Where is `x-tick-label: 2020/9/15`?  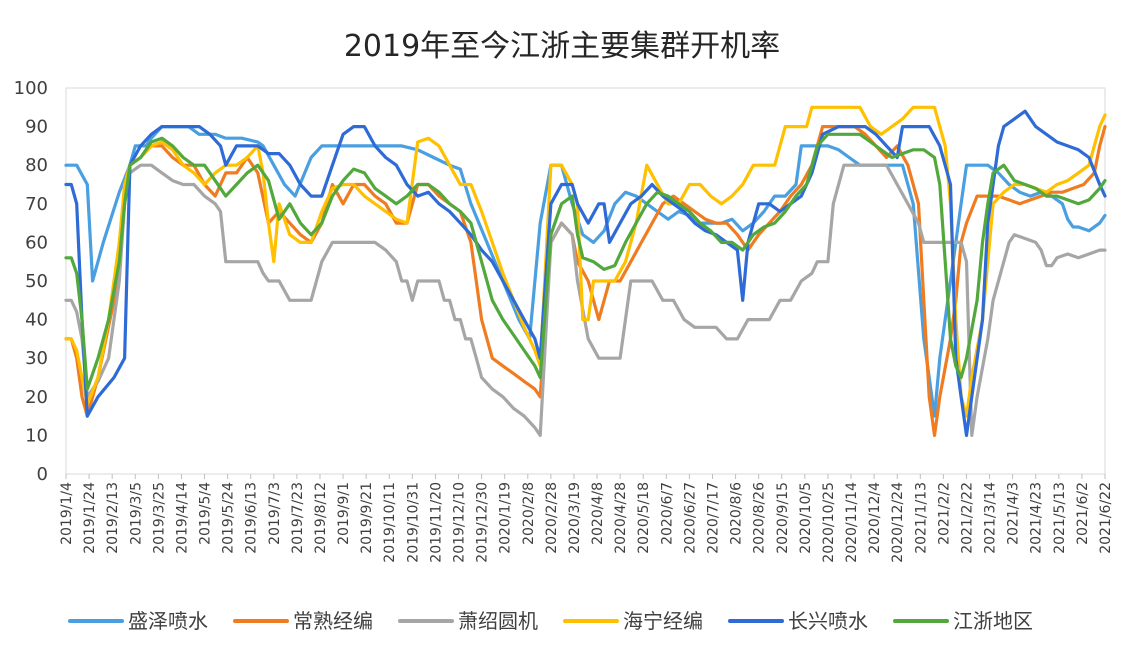 x-tick-label: 2020/9/15 is located at coordinates (783, 518).